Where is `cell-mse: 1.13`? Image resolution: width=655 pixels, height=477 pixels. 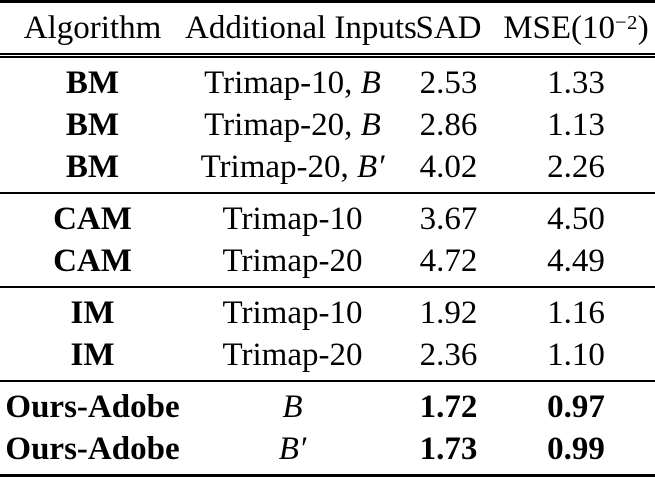
cell-mse: 1.13 is located at coordinates (576, 125).